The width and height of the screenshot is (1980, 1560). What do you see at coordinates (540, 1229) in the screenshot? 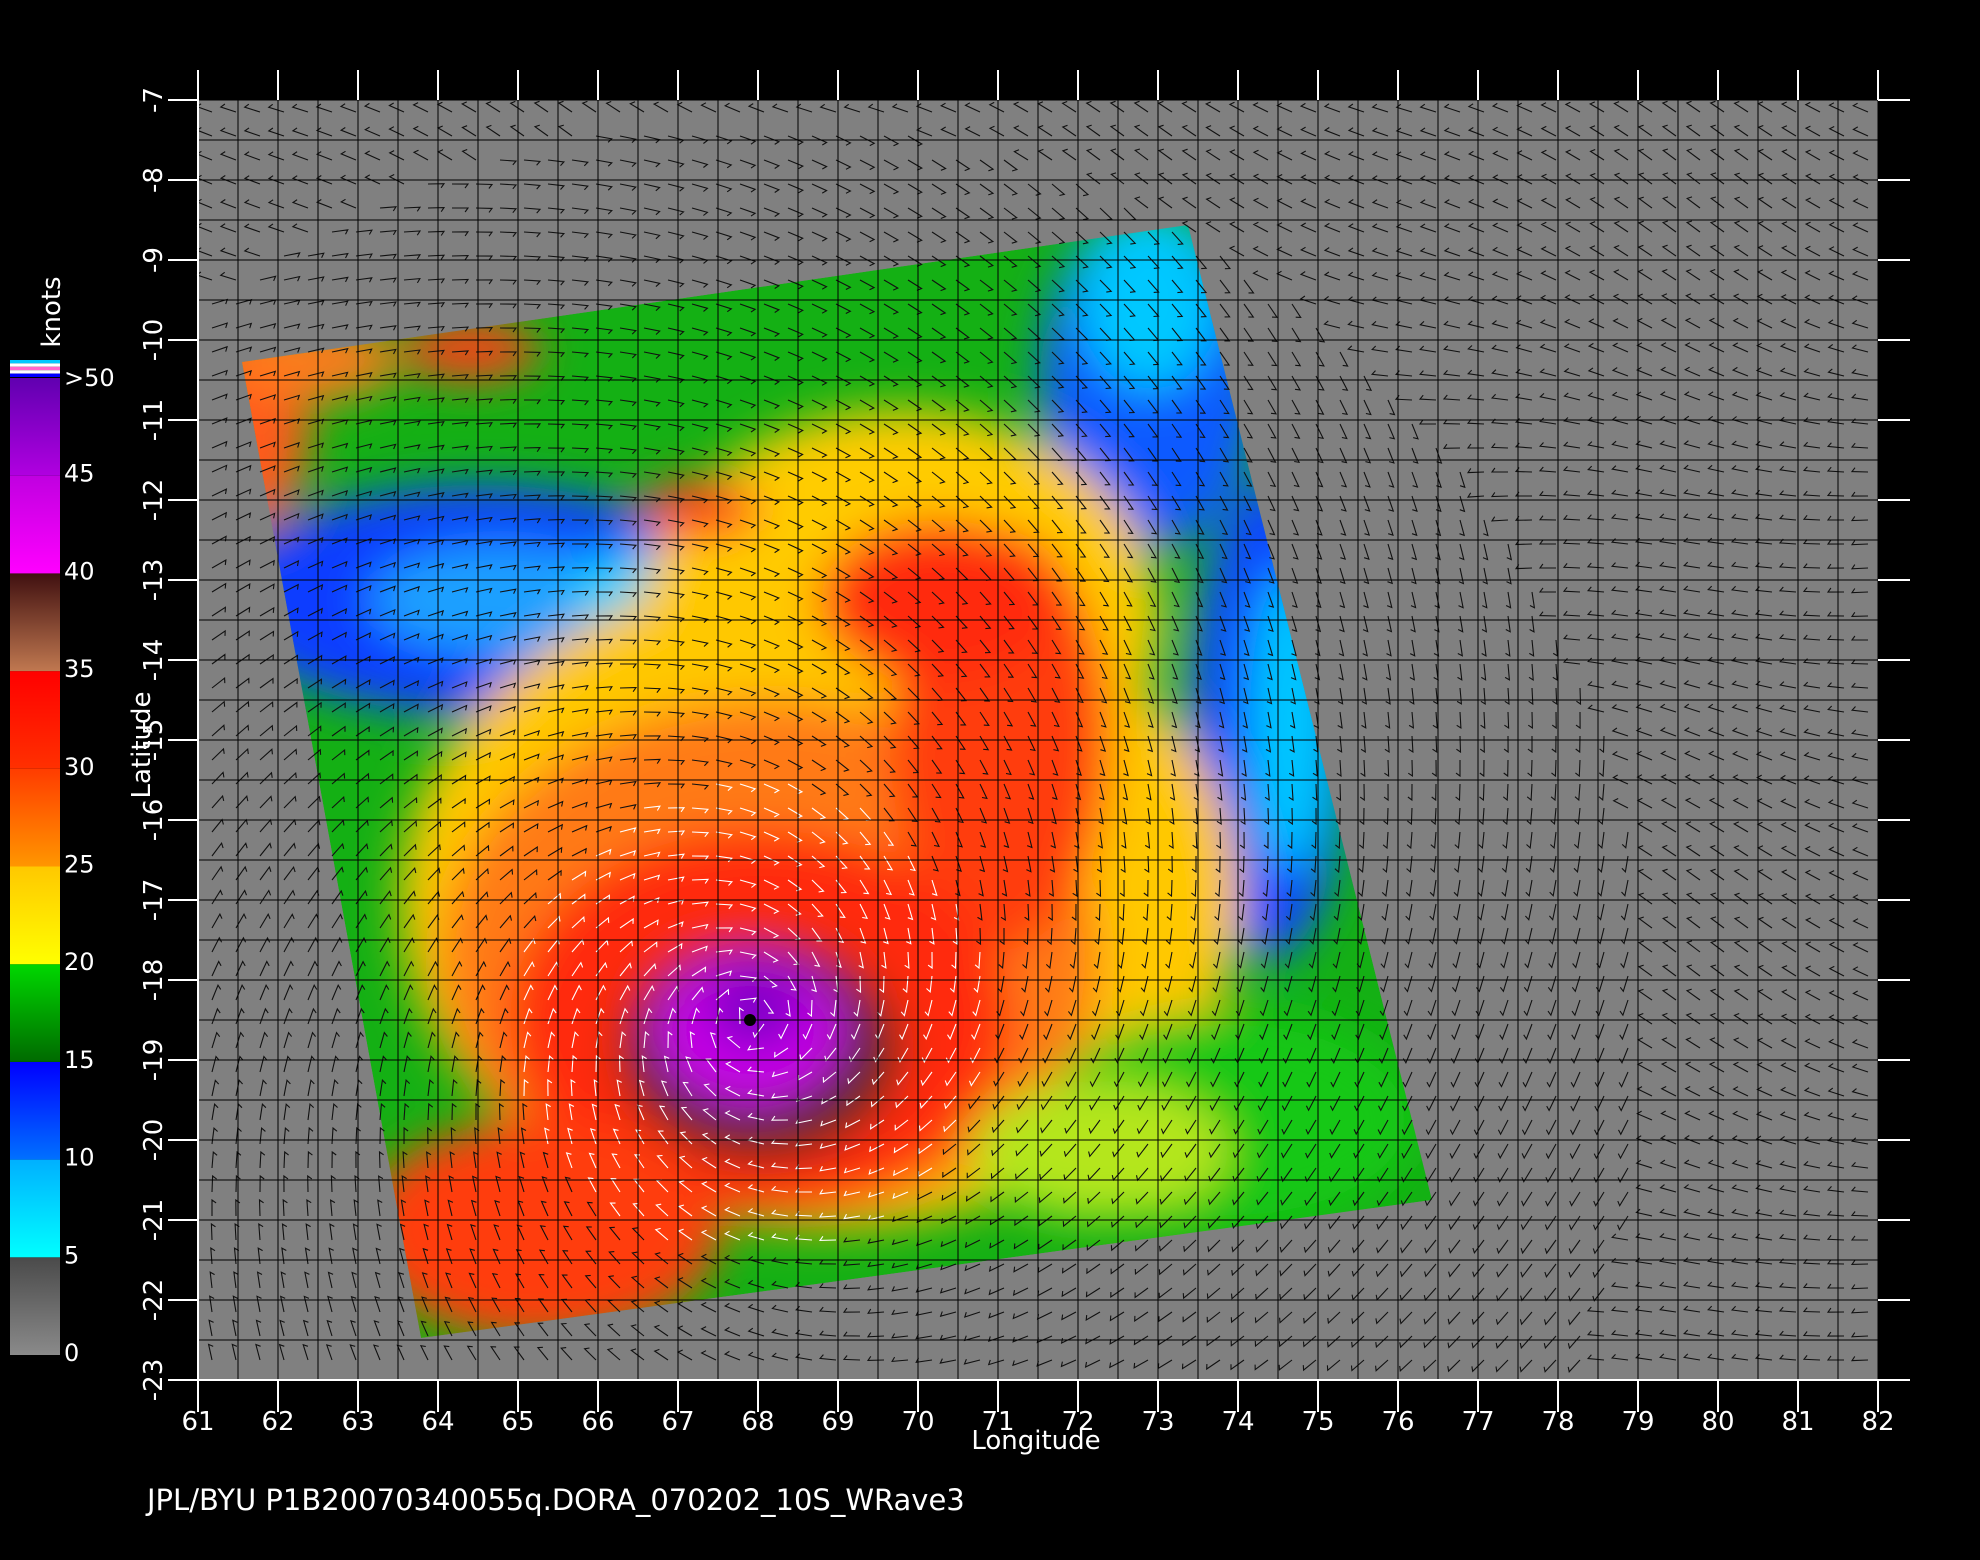
I see `speed-region-sw-red` at bounding box center [540, 1229].